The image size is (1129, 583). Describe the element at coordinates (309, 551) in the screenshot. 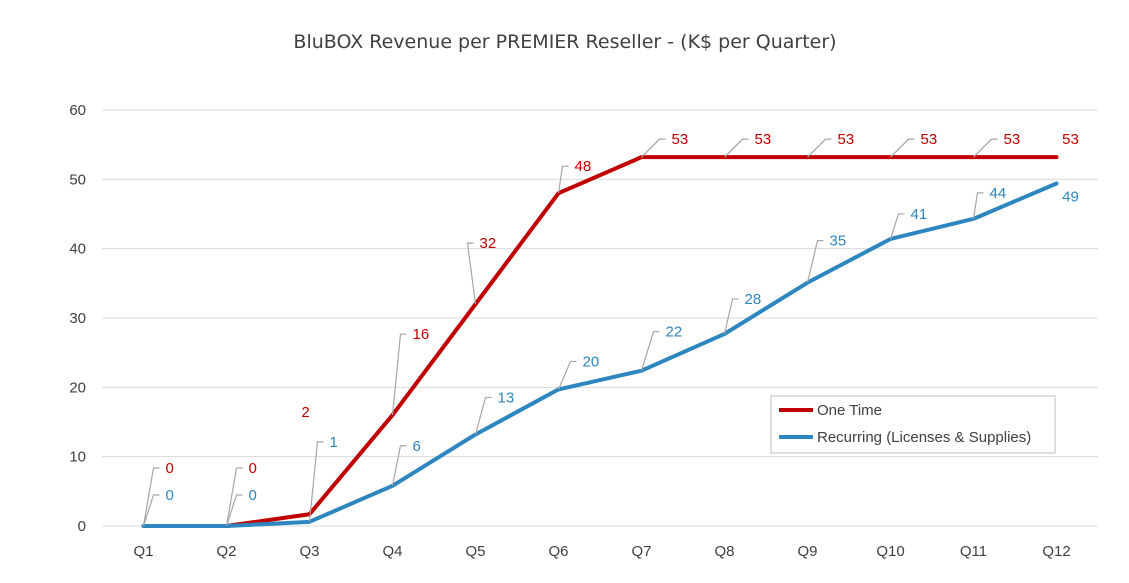

I see `x-tick-label: Q3` at that location.